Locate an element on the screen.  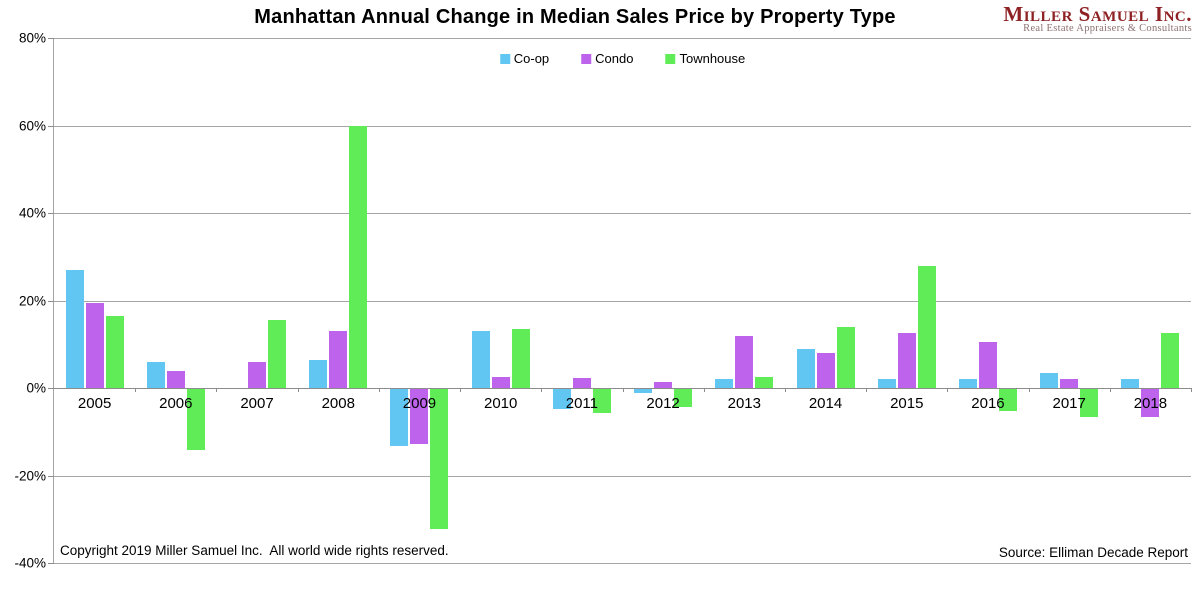
gridline-40% is located at coordinates (622, 213).